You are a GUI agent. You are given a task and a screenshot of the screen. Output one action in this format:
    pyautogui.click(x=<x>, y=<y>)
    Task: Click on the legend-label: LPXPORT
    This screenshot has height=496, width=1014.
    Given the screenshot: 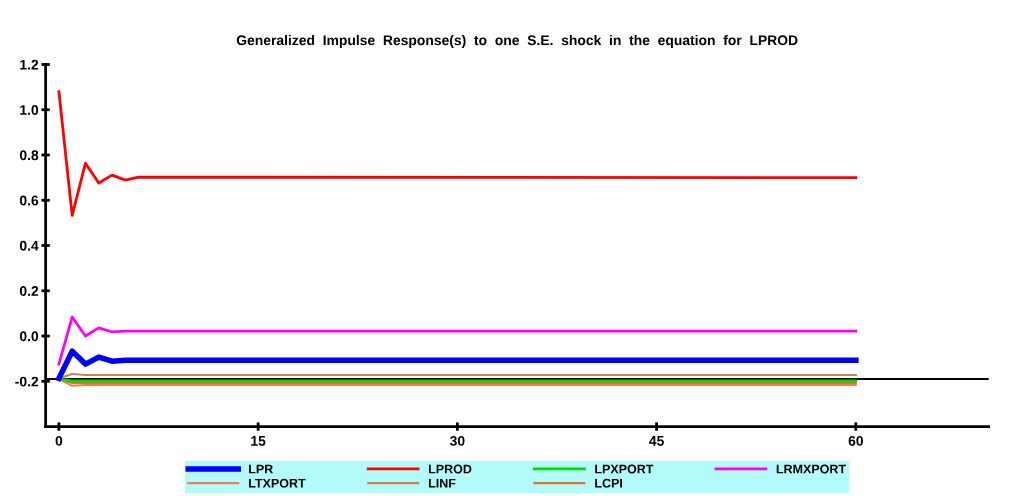 What is the action you would take?
    pyautogui.click(x=624, y=469)
    